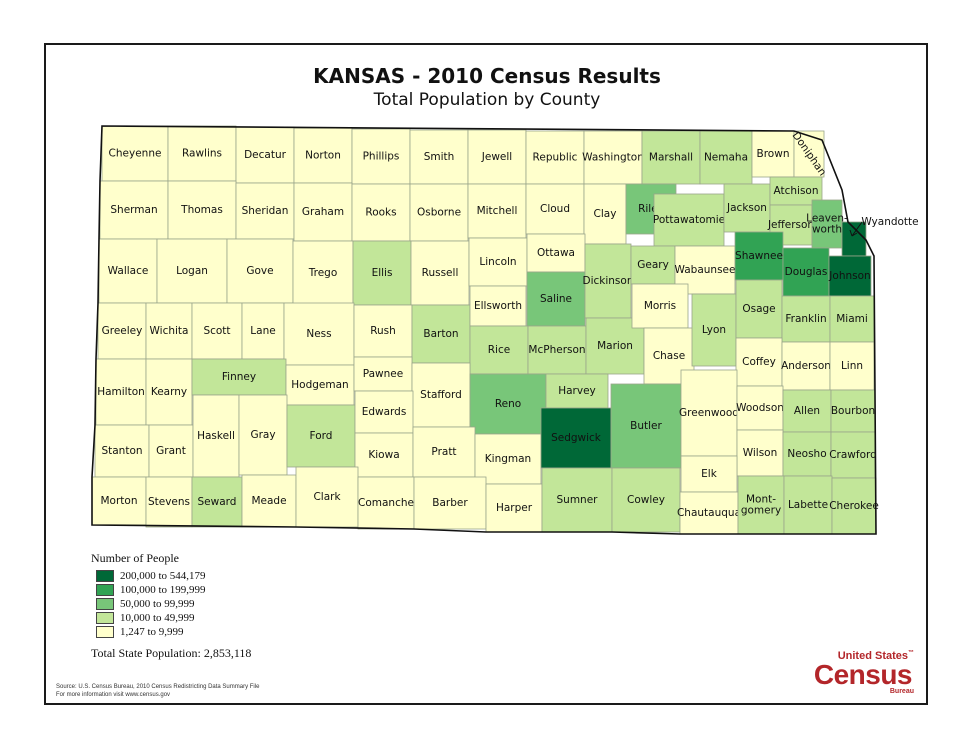 This screenshot has height=752, width=974. What do you see at coordinates (671, 157) in the screenshot?
I see `county-marshall: Marshall` at bounding box center [671, 157].